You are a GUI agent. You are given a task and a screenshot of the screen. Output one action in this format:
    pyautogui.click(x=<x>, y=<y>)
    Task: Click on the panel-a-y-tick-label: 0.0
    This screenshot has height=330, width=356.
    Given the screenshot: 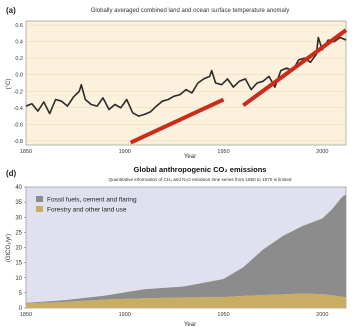 What is the action you would take?
    pyautogui.click(x=19, y=76)
    